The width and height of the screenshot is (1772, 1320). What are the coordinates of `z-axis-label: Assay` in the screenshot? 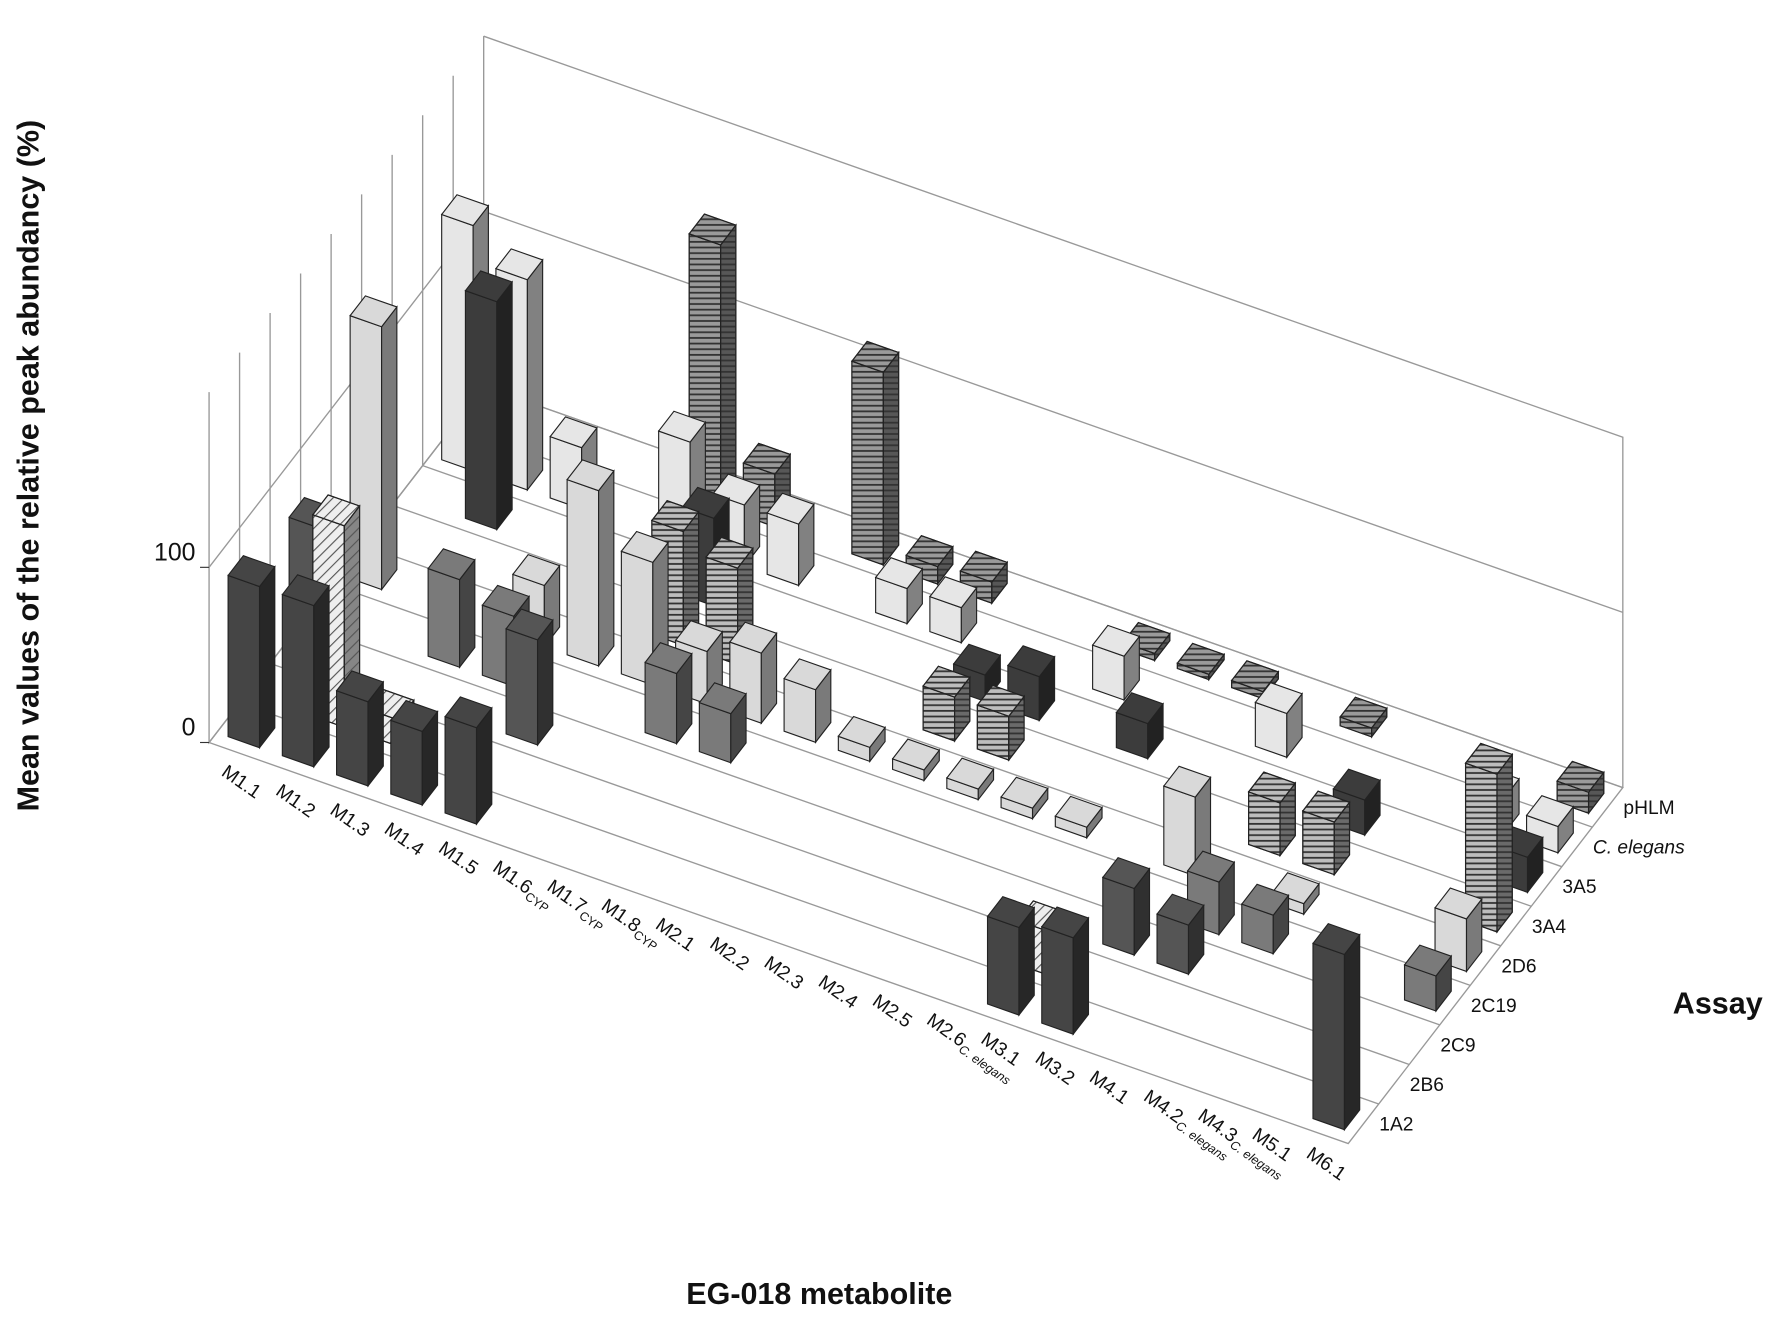 It's located at (1718, 1004).